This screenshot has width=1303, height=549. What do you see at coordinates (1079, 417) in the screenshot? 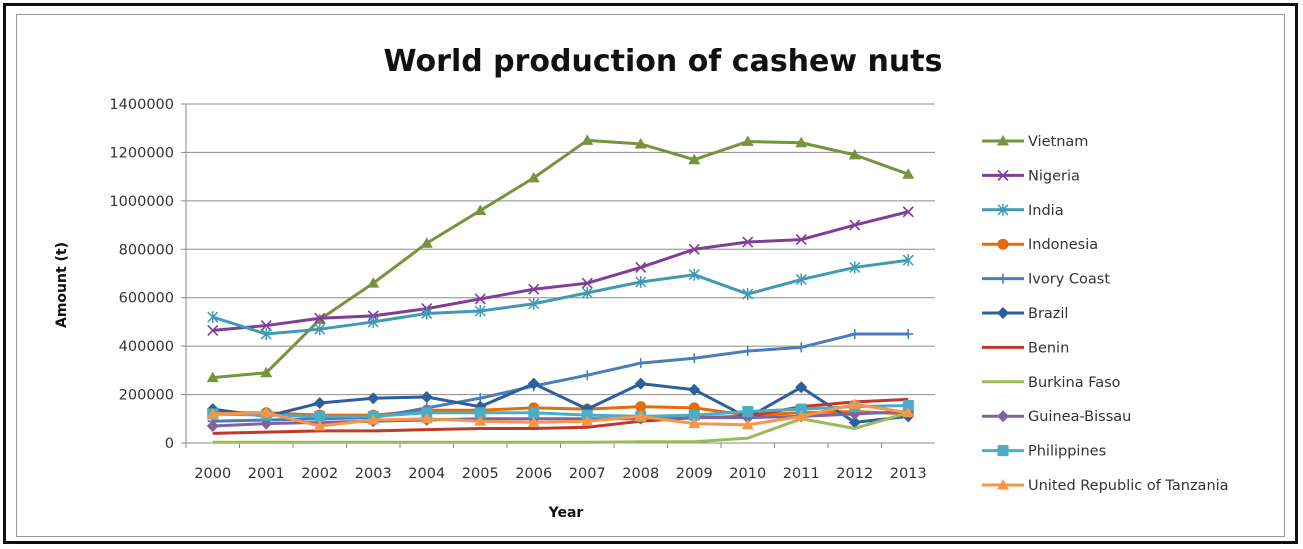
I see `legend-label: Guinea-Bissau` at bounding box center [1079, 417].